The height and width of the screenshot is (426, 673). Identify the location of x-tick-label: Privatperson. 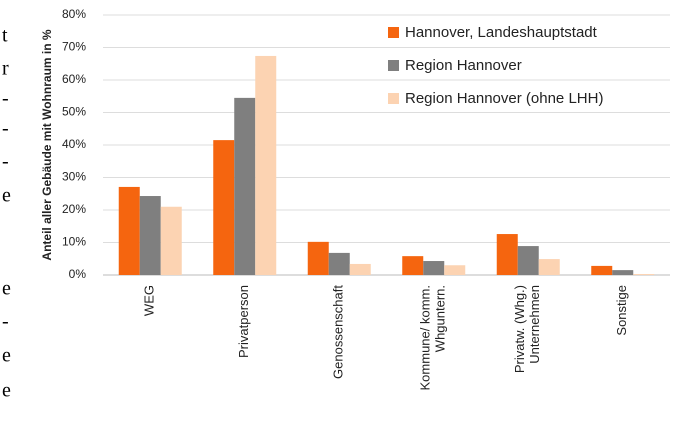
(243, 321).